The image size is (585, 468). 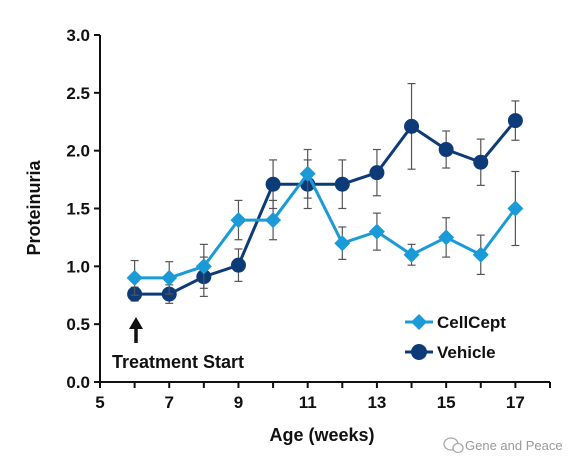 I want to click on x-tick-label: 15, so click(x=446, y=402).